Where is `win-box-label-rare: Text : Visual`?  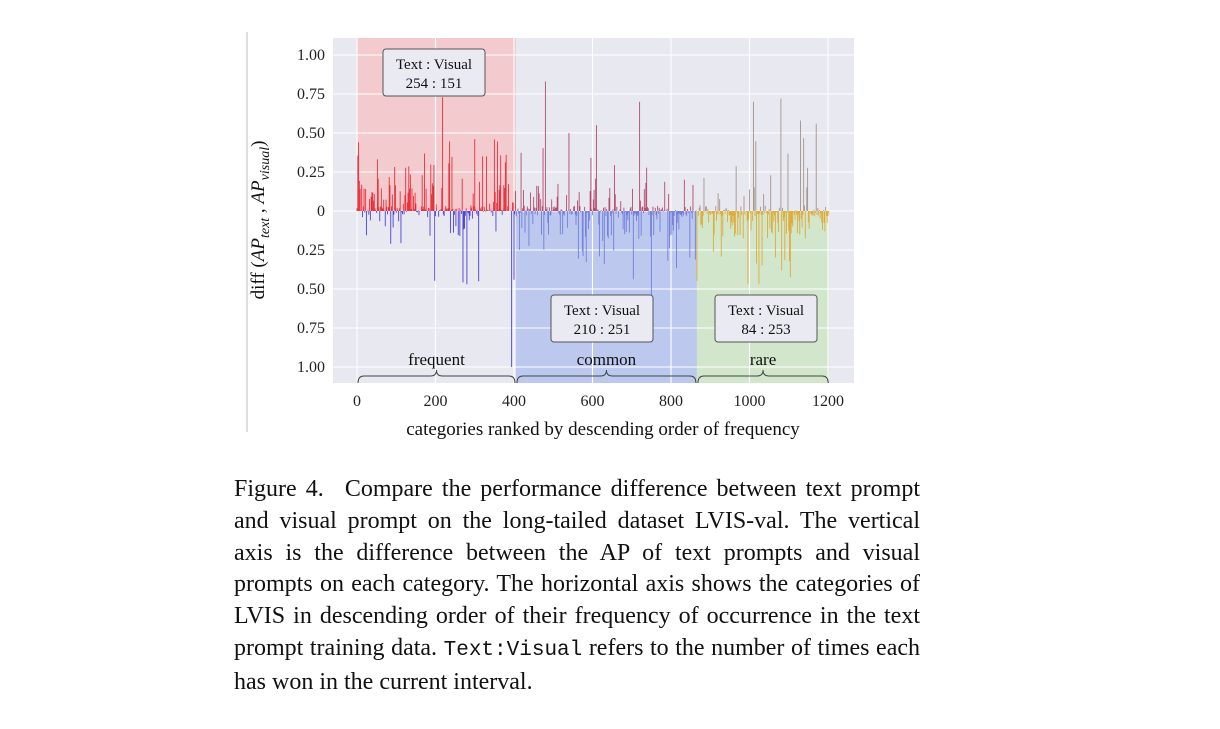 win-box-label-rare: Text : Visual is located at coordinates (766, 311).